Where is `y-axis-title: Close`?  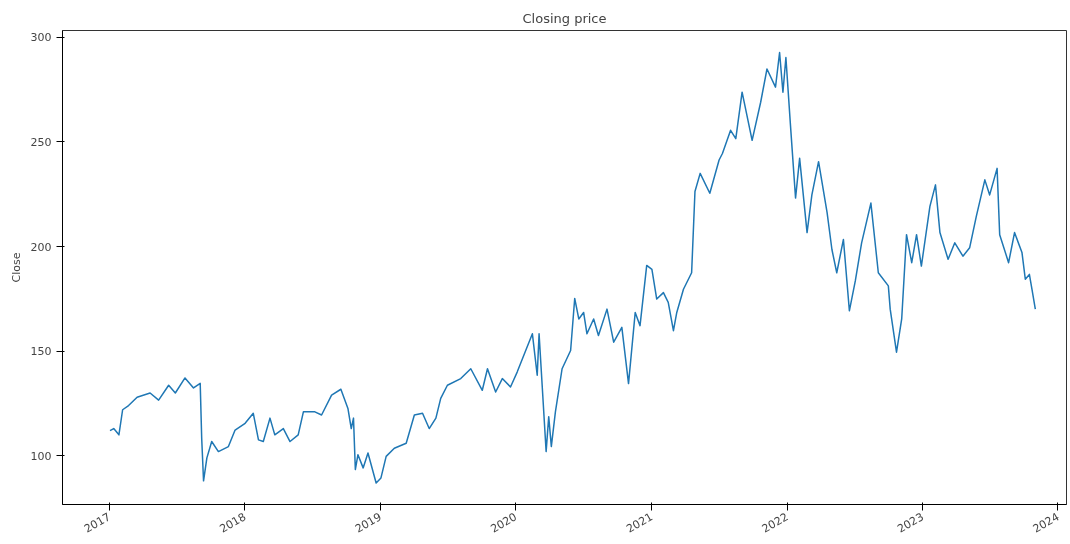
y-axis-title: Close is located at coordinates (16, 267).